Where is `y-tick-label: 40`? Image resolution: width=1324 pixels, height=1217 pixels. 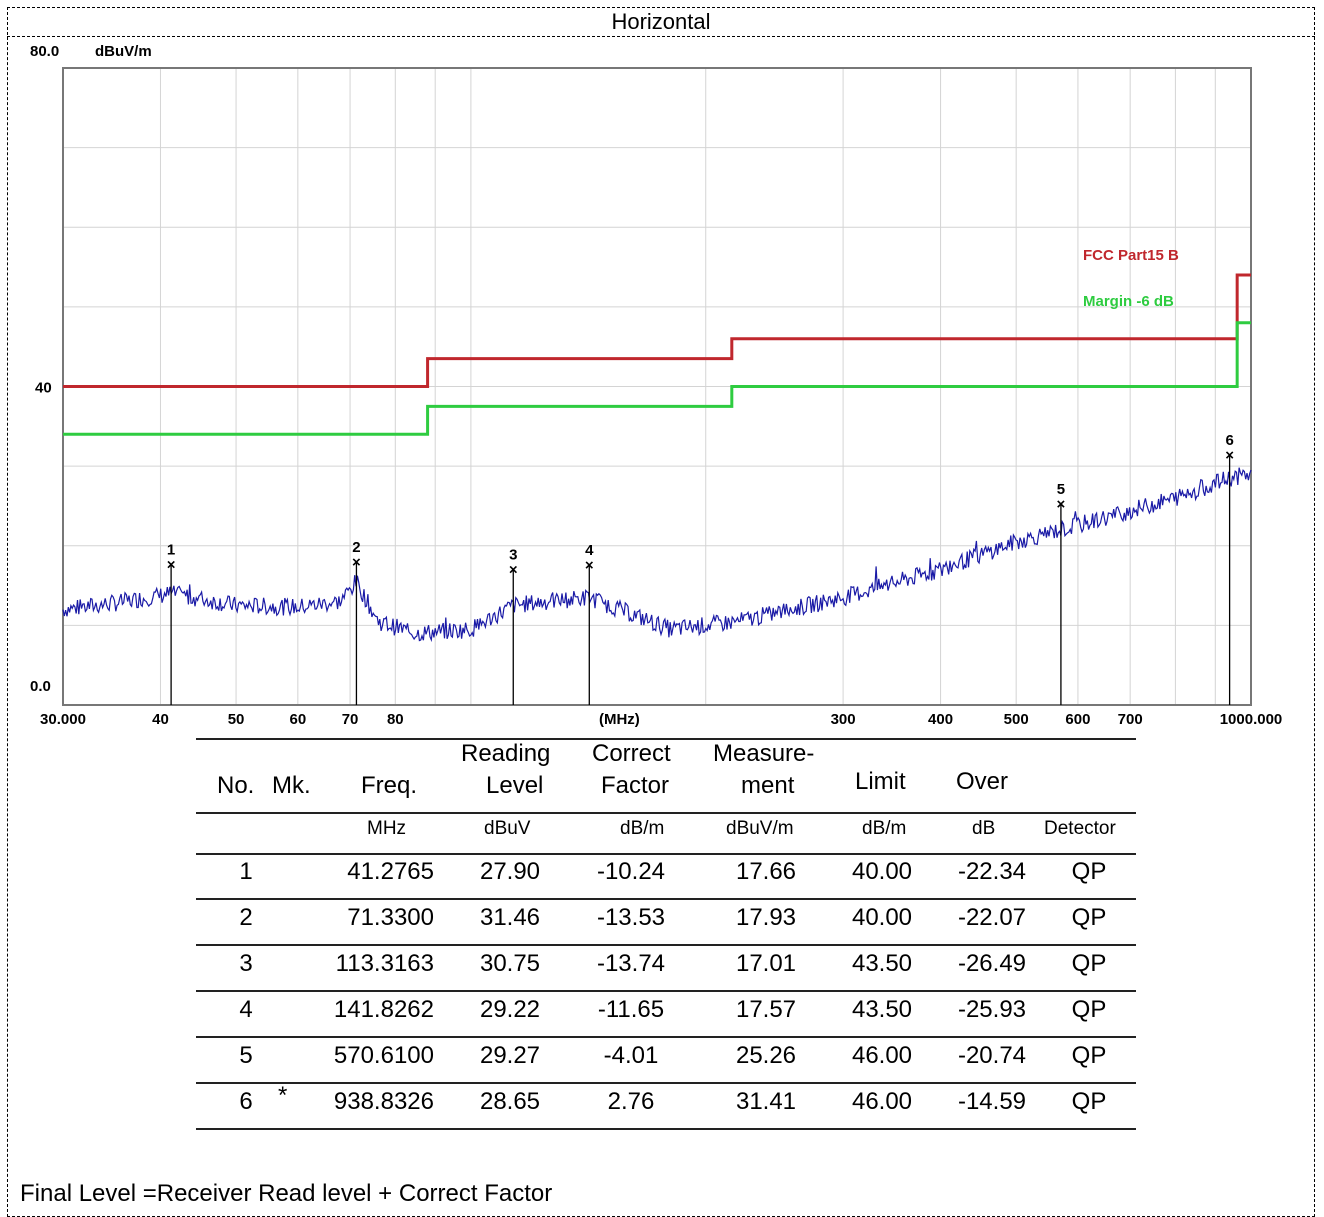
y-tick-label: 40 is located at coordinates (43, 388).